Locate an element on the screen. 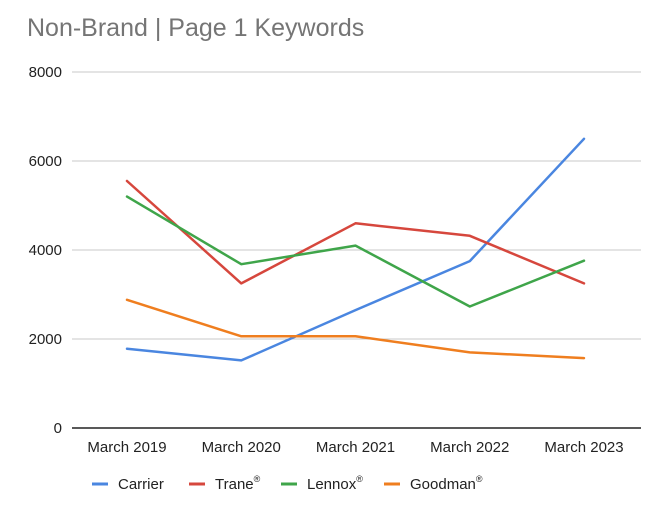 Image resolution: width=668 pixels, height=522 pixels. x-tick-label: March 2021 is located at coordinates (355, 447).